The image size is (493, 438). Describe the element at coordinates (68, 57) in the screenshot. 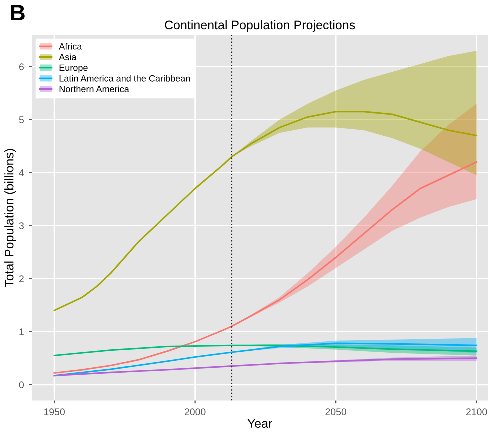

I see `legend-label: Asia` at that location.